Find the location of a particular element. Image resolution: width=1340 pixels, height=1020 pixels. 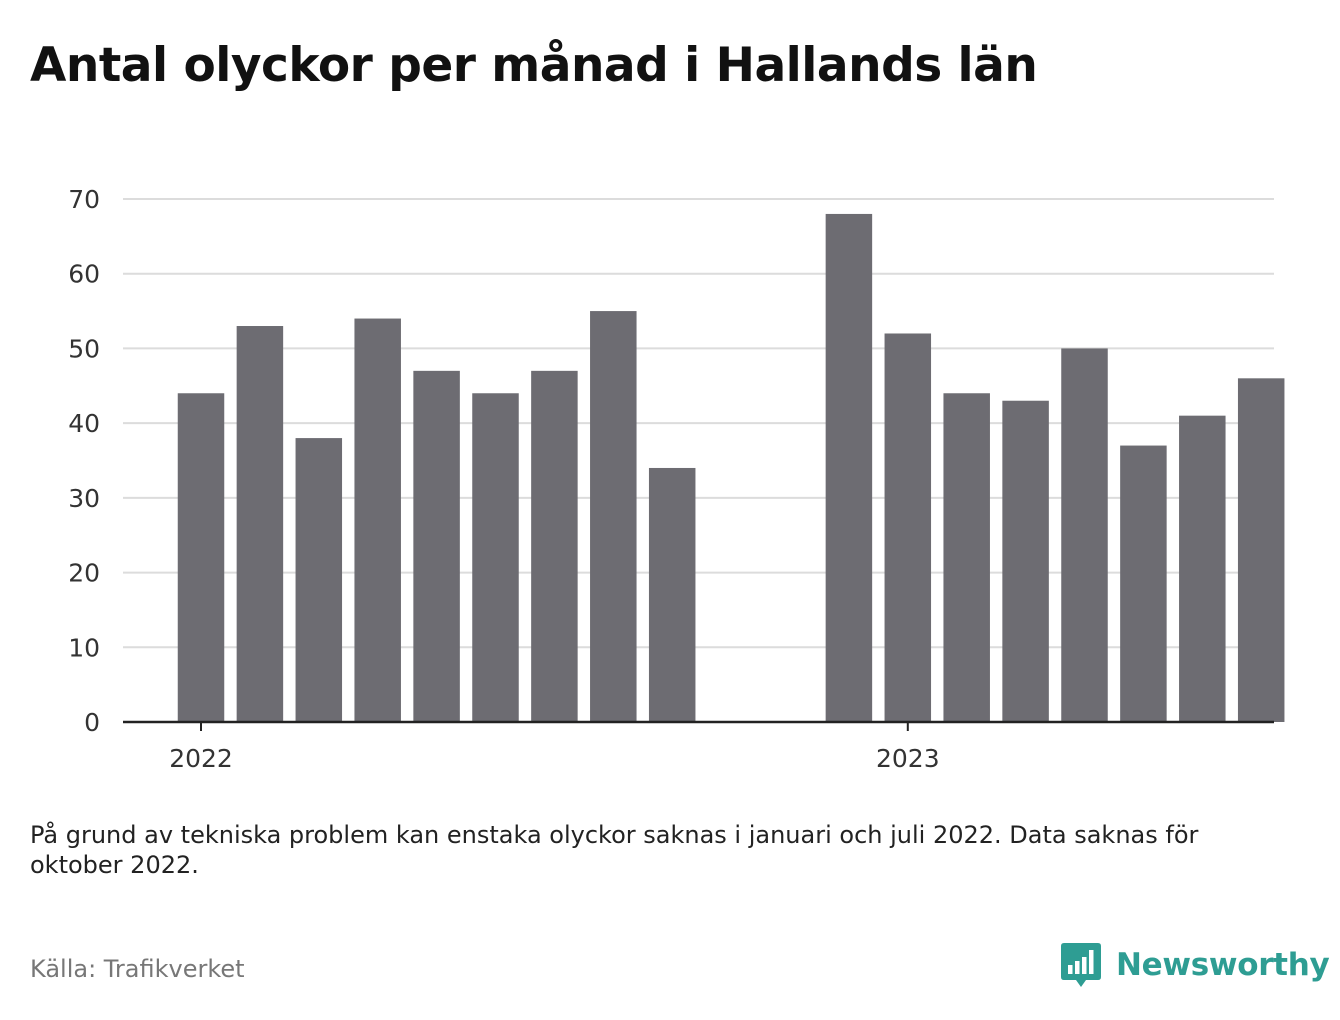

y-tick-label: 50 is located at coordinates (84, 348).